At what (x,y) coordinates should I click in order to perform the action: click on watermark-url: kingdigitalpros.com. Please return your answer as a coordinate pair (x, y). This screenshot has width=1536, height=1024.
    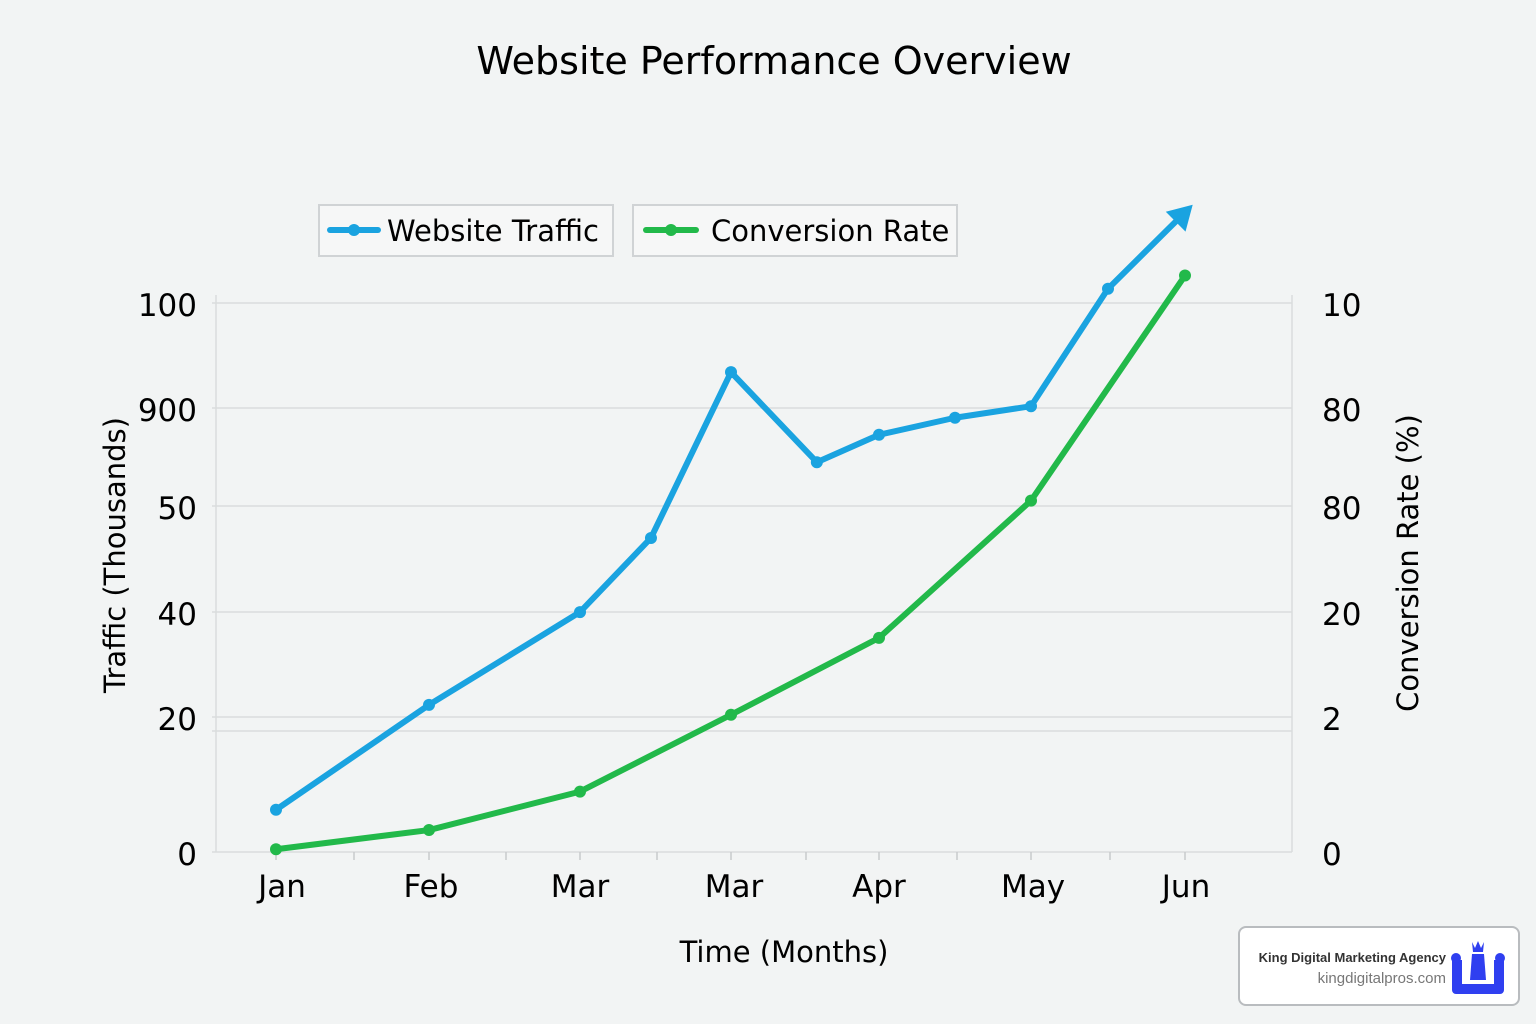
    Looking at the image, I should click on (1381, 978).